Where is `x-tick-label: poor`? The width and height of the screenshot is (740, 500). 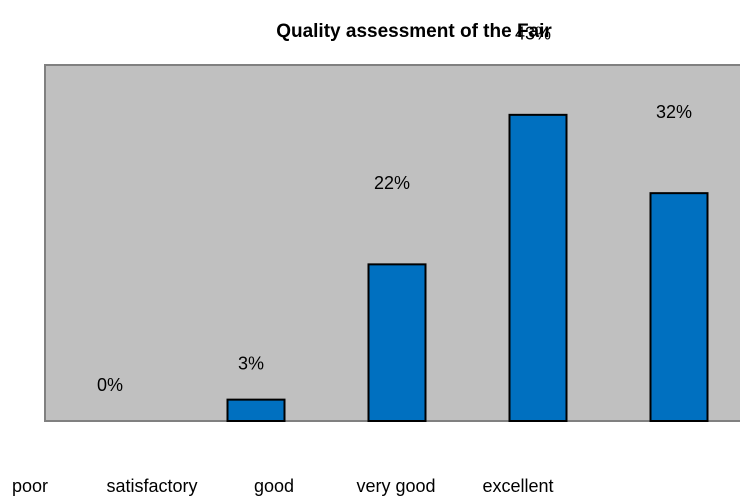
x-tick-label: poor is located at coordinates (30, 486).